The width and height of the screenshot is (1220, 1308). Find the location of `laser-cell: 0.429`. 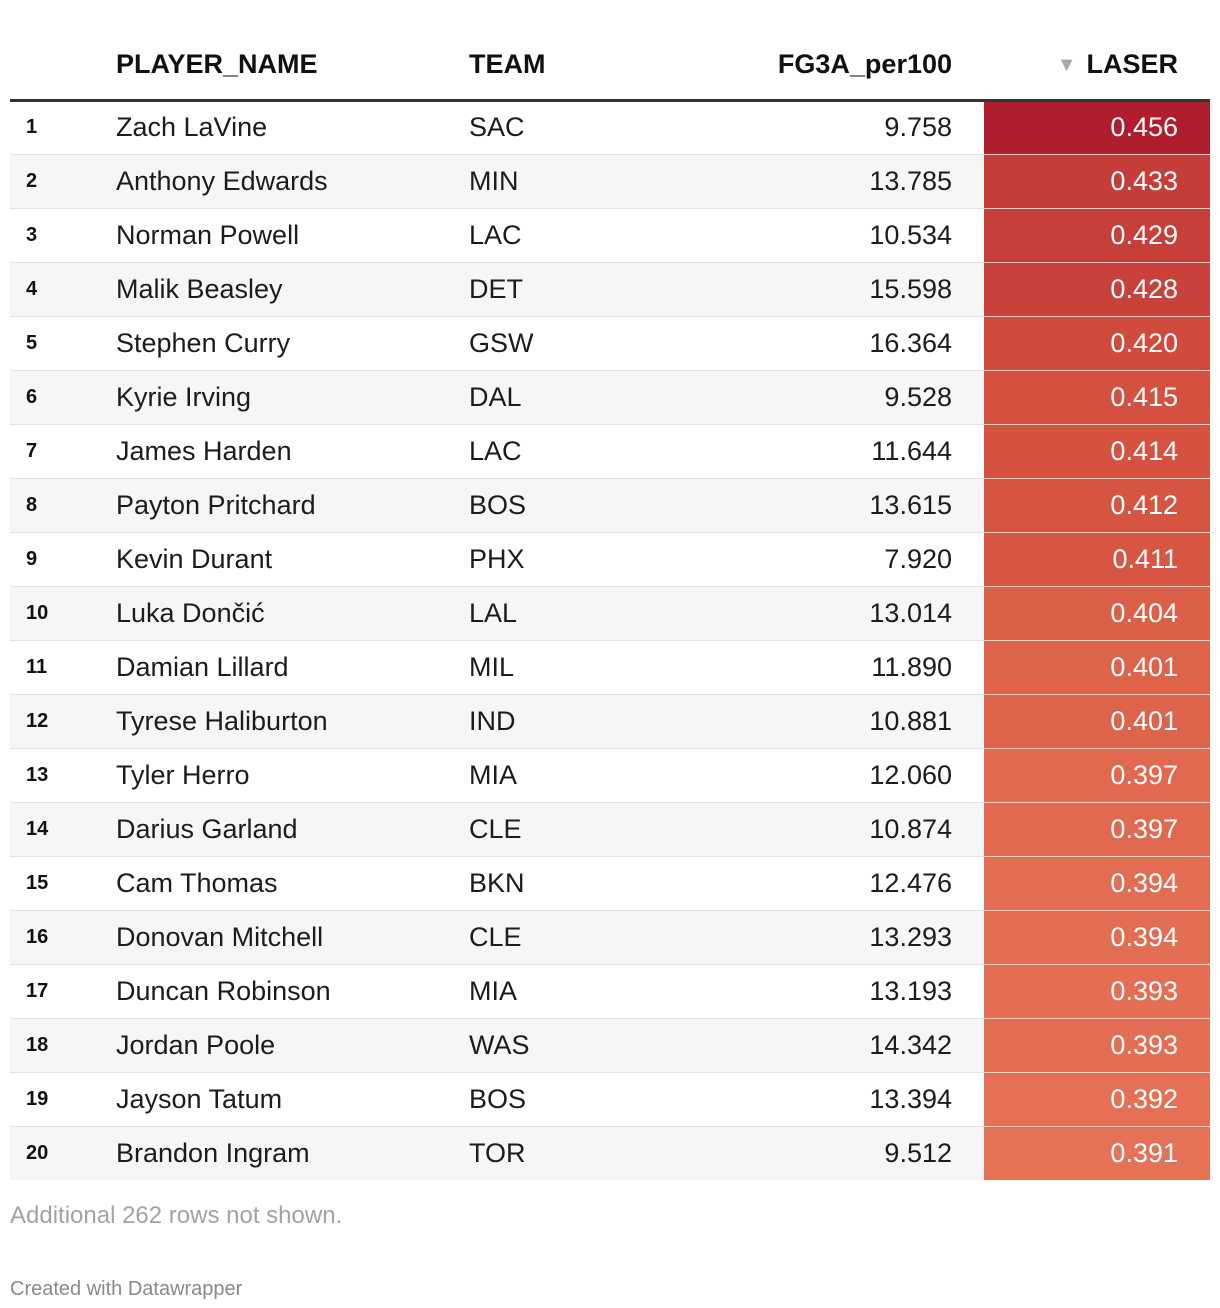

laser-cell: 0.429 is located at coordinates (1097, 235).